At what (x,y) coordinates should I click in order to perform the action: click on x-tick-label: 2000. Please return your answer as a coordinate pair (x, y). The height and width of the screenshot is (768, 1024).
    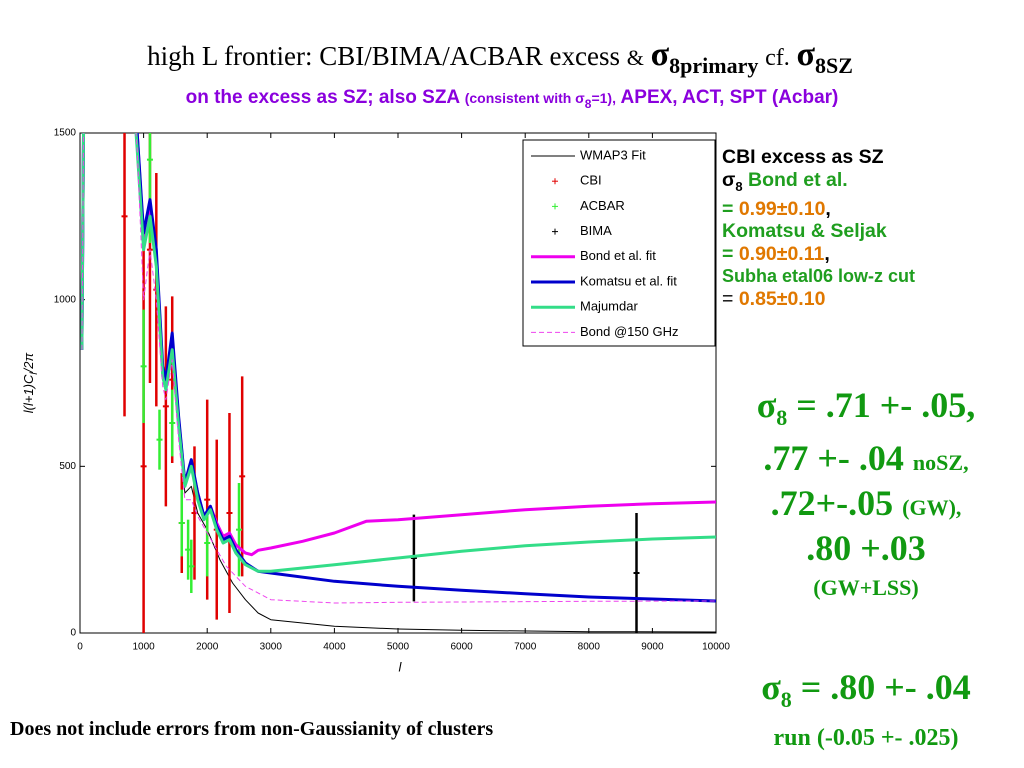
    Looking at the image, I should click on (207, 647).